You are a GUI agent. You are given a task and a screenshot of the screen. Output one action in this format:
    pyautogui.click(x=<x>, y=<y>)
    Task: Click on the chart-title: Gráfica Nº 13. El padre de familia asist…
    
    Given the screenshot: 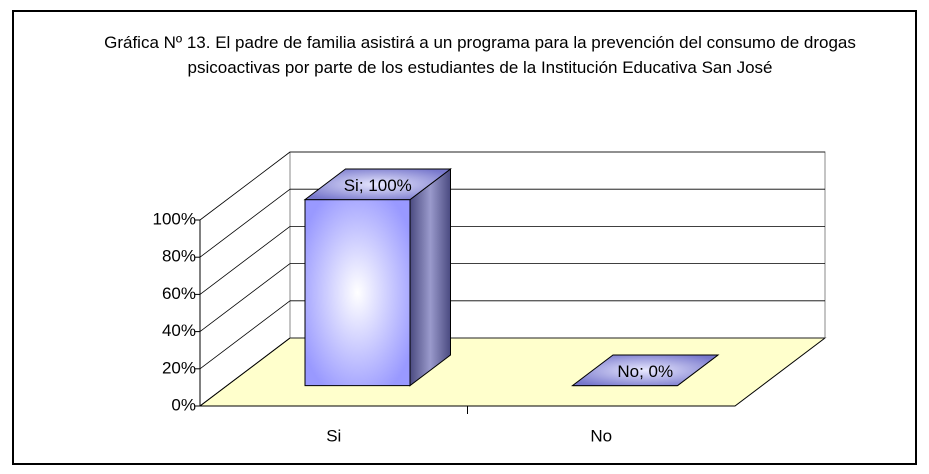 What is the action you would take?
    pyautogui.click(x=480, y=55)
    